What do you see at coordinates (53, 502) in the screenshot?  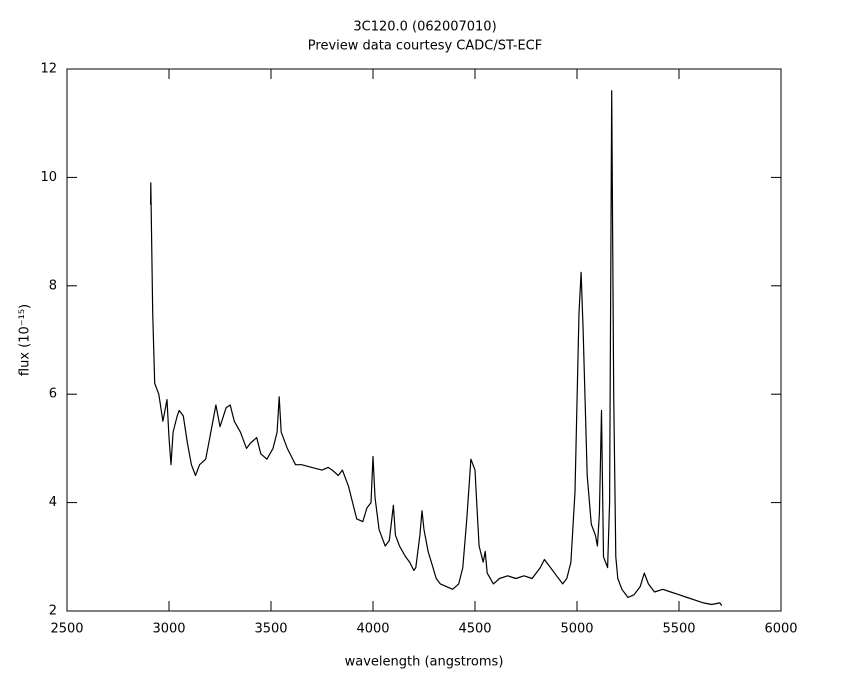 I see `y-tick-label: 4` at bounding box center [53, 502].